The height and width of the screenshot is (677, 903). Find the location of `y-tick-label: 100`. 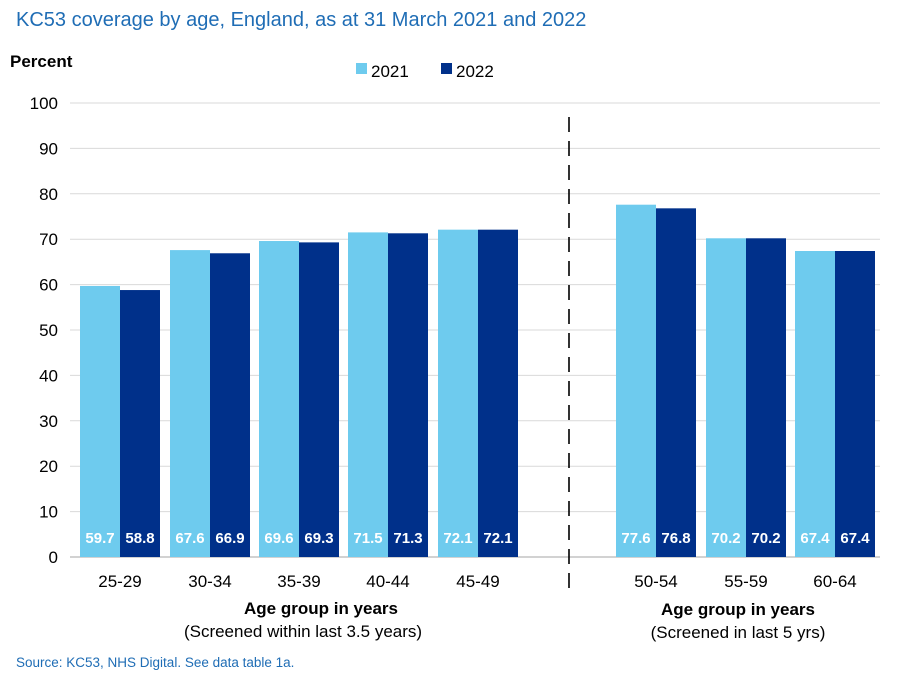

y-tick-label: 100 is located at coordinates (44, 103).